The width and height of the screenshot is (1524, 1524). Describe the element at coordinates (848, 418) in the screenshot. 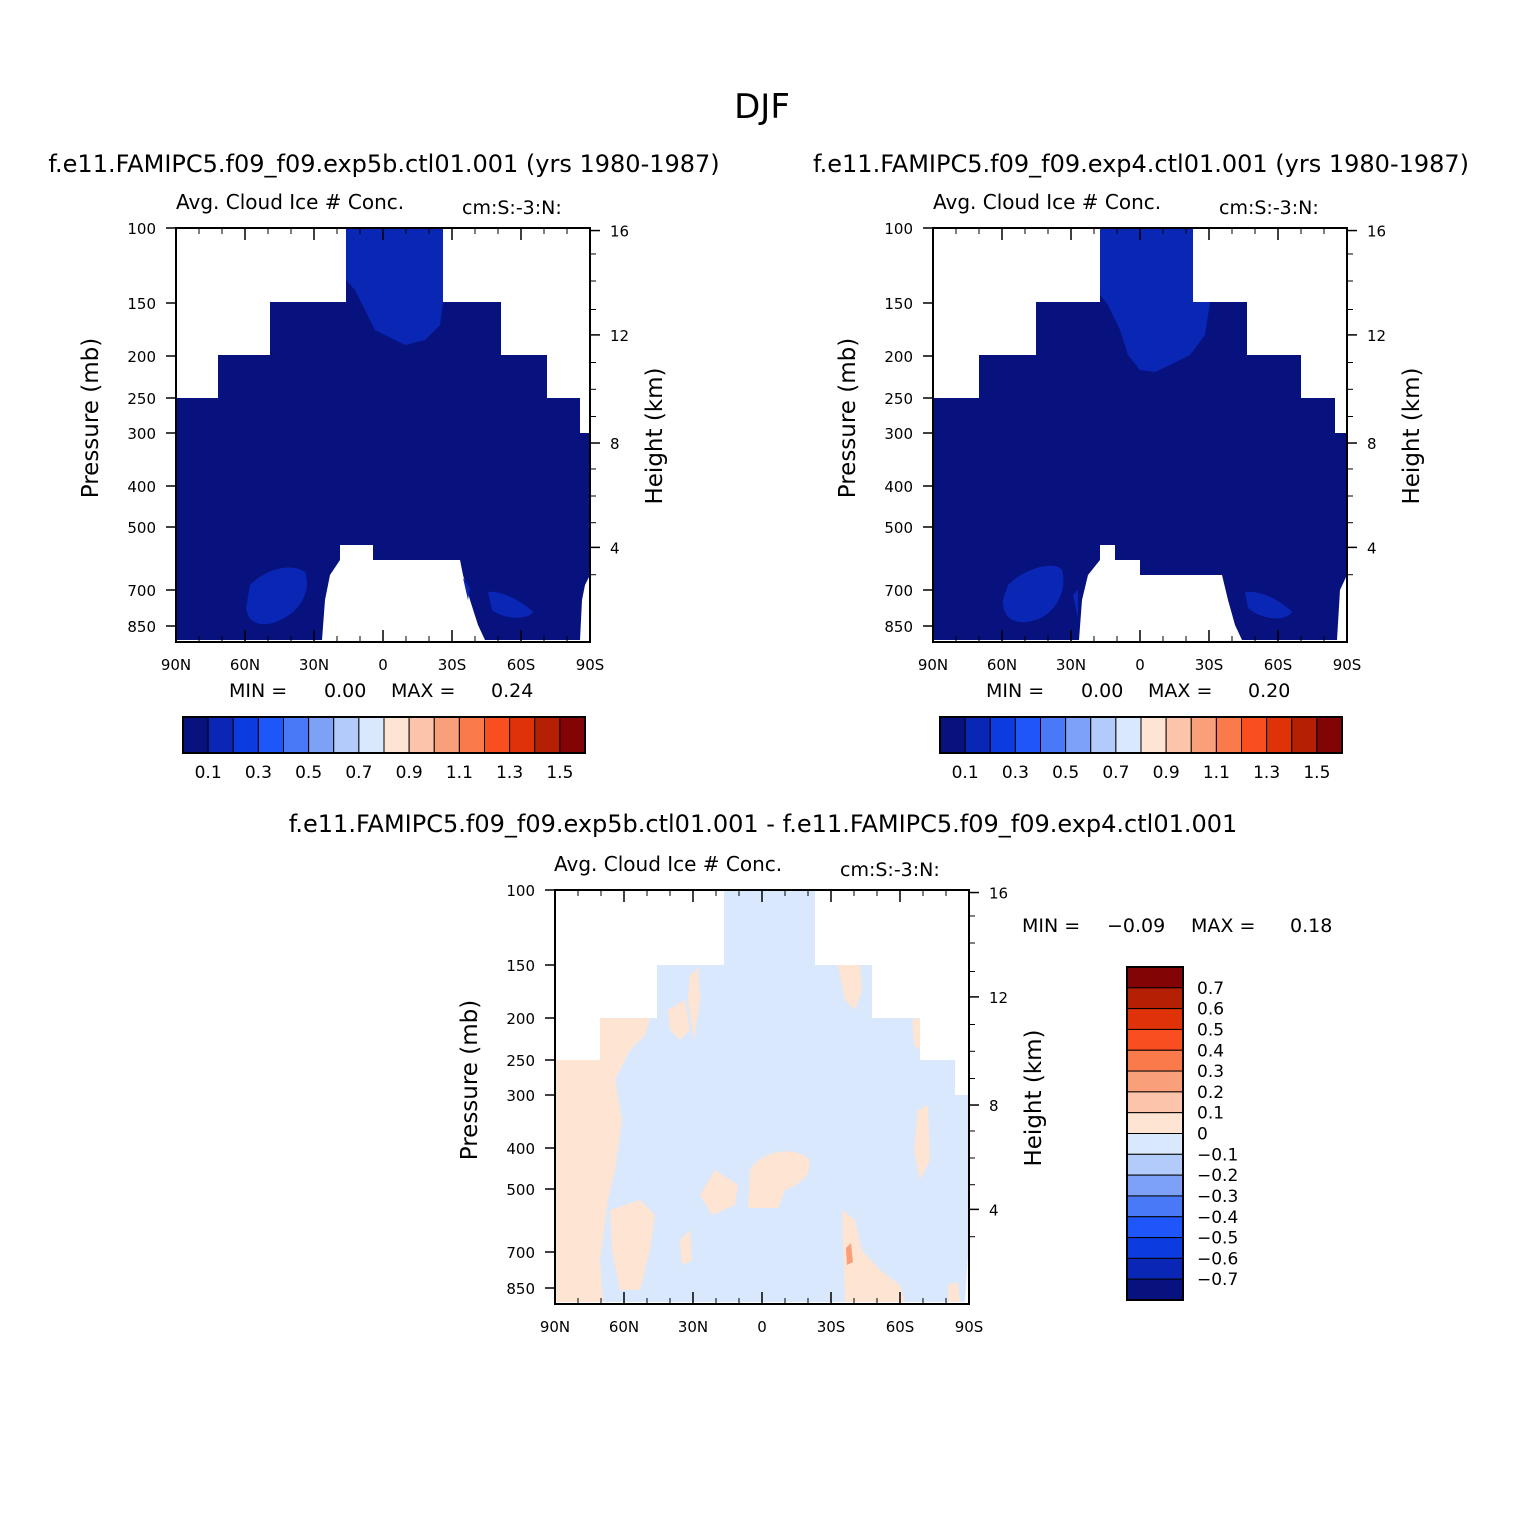

I see `y-axis-label: Pressure (mb)` at that location.